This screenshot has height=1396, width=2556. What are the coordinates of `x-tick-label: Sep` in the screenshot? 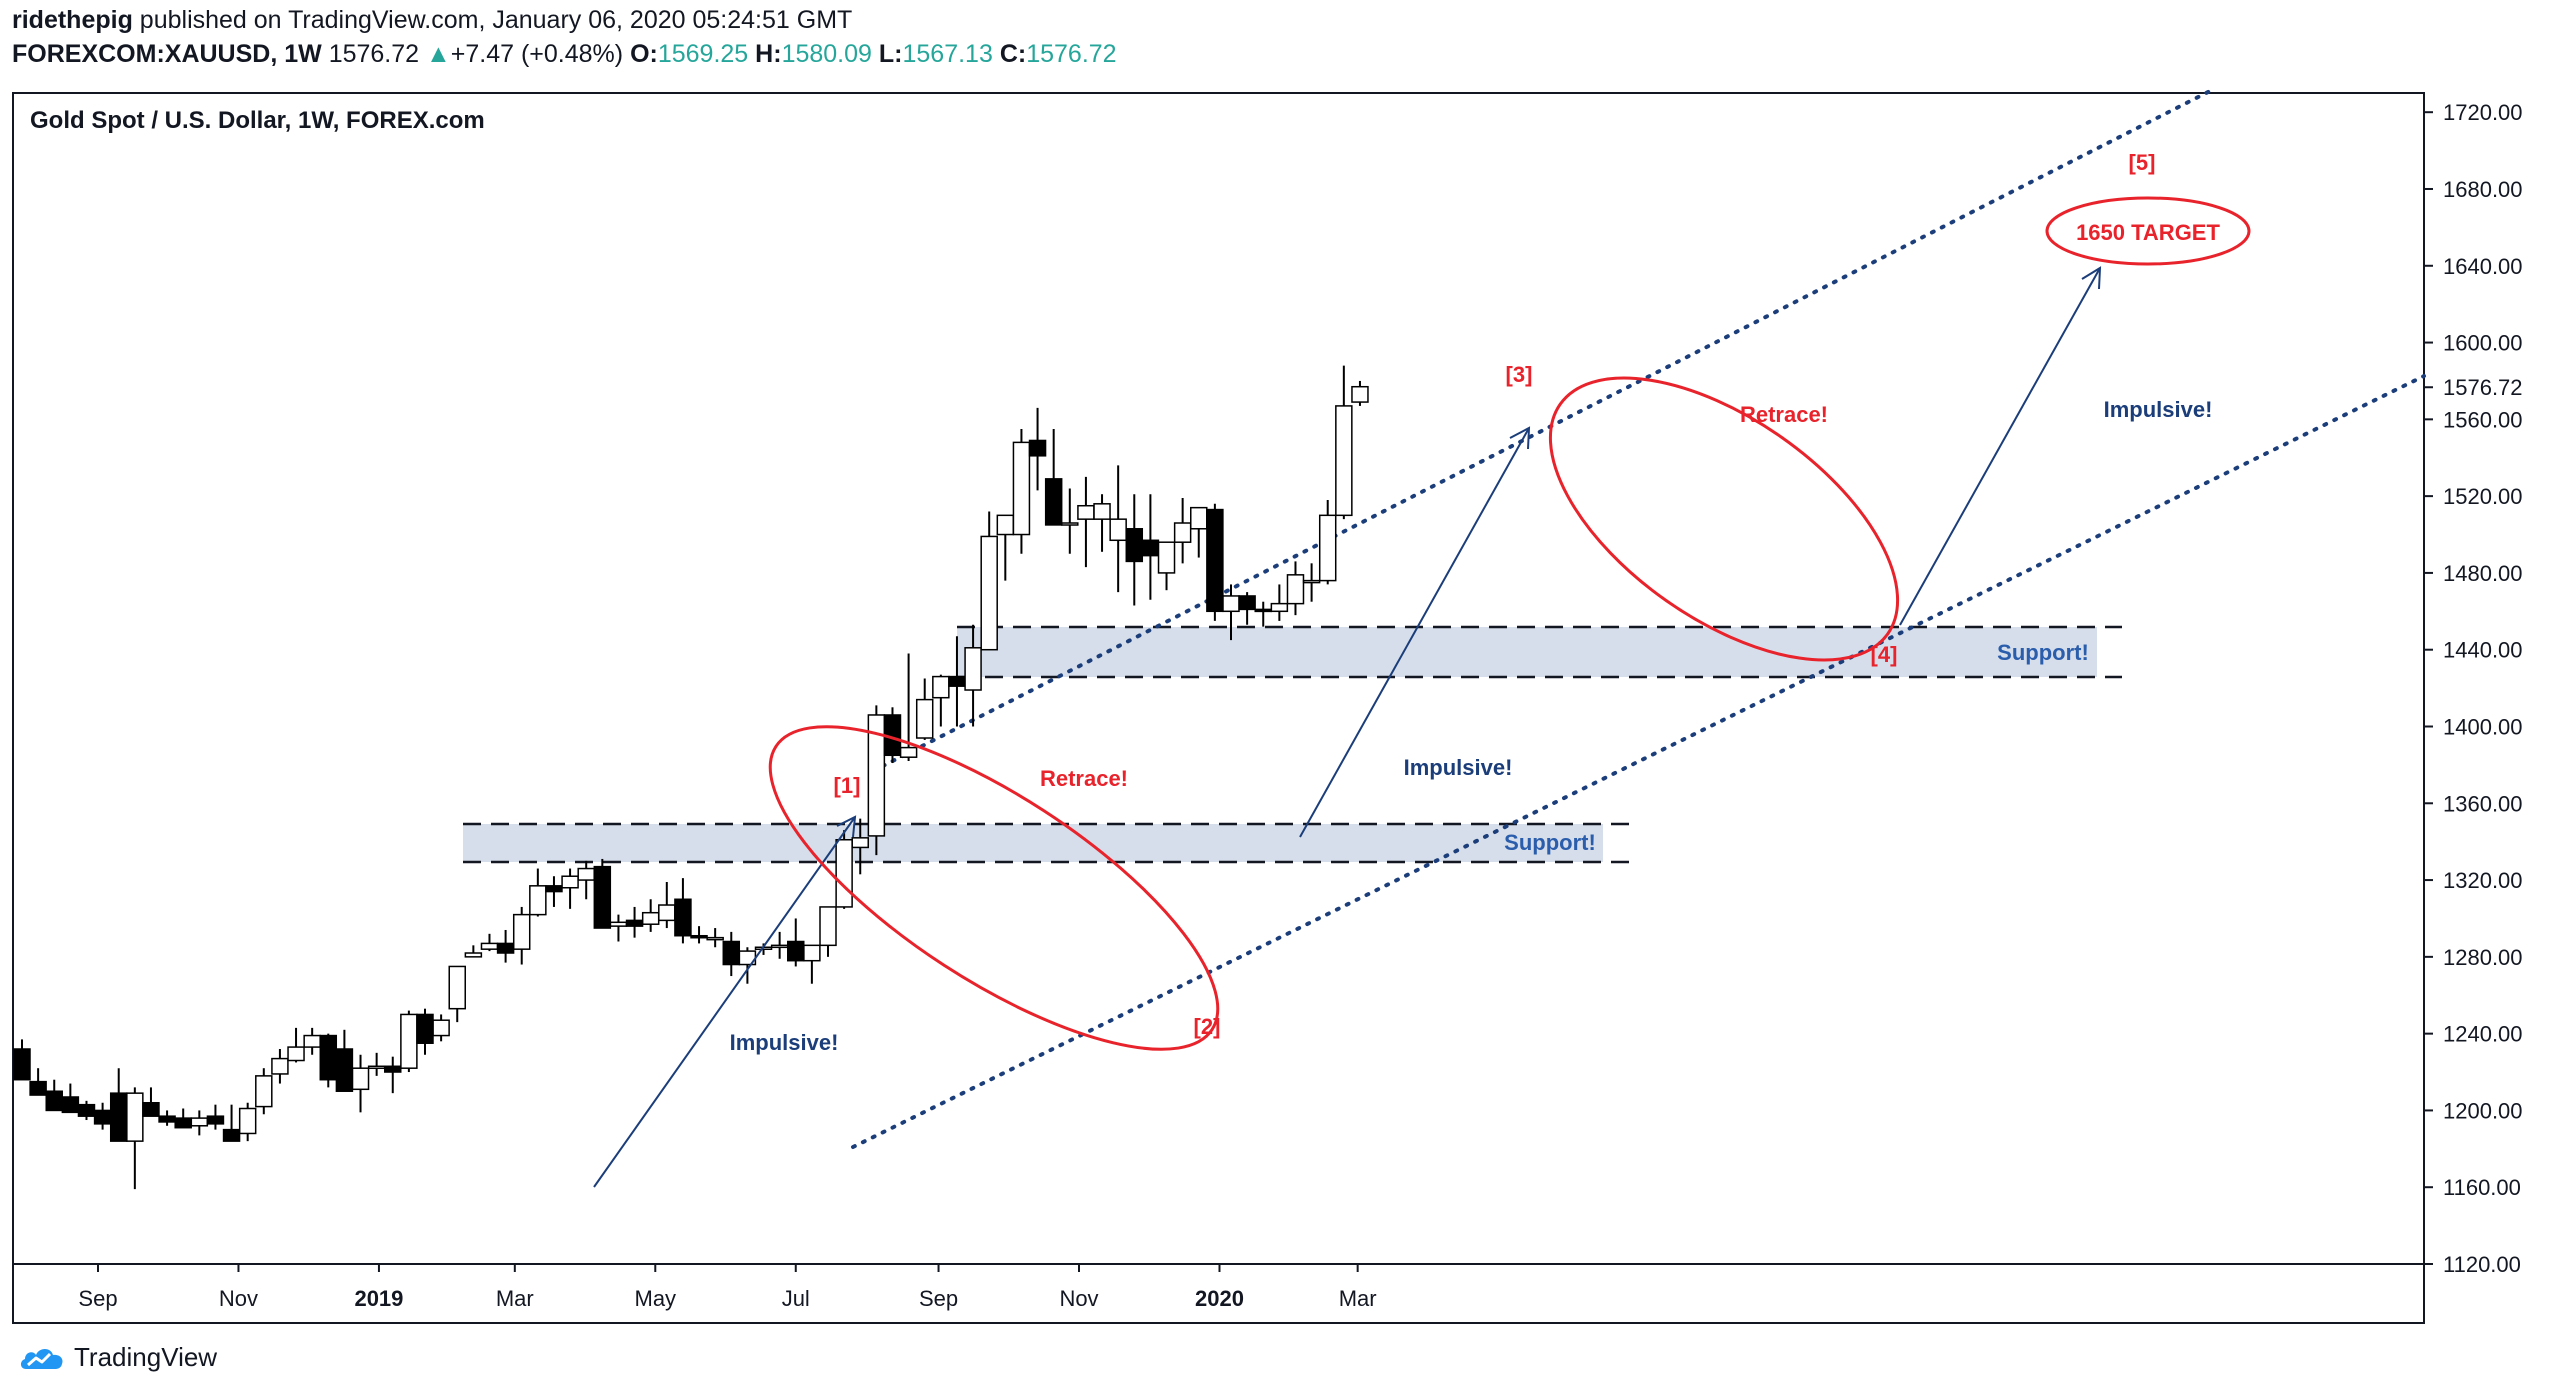 It's located at (938, 1298).